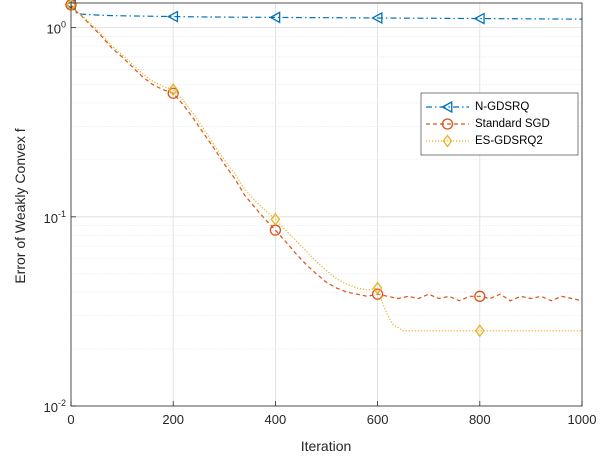  I want to click on legend: N-GDSRQ Standard SGD ES-GDSRQ2, so click(499, 124).